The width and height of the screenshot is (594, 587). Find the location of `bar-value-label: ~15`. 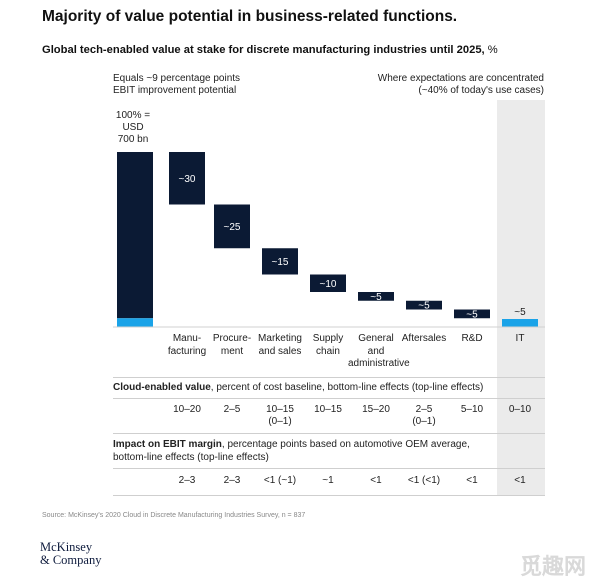

bar-value-label: ~15 is located at coordinates (280, 262).